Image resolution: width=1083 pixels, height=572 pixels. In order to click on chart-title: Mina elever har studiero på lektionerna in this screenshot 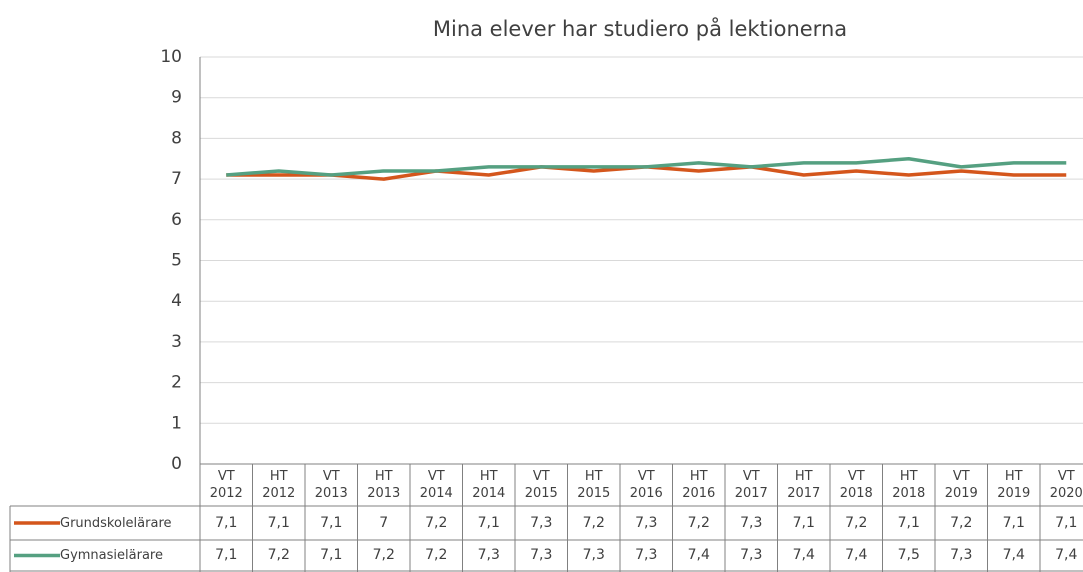, I will do `click(640, 28)`.